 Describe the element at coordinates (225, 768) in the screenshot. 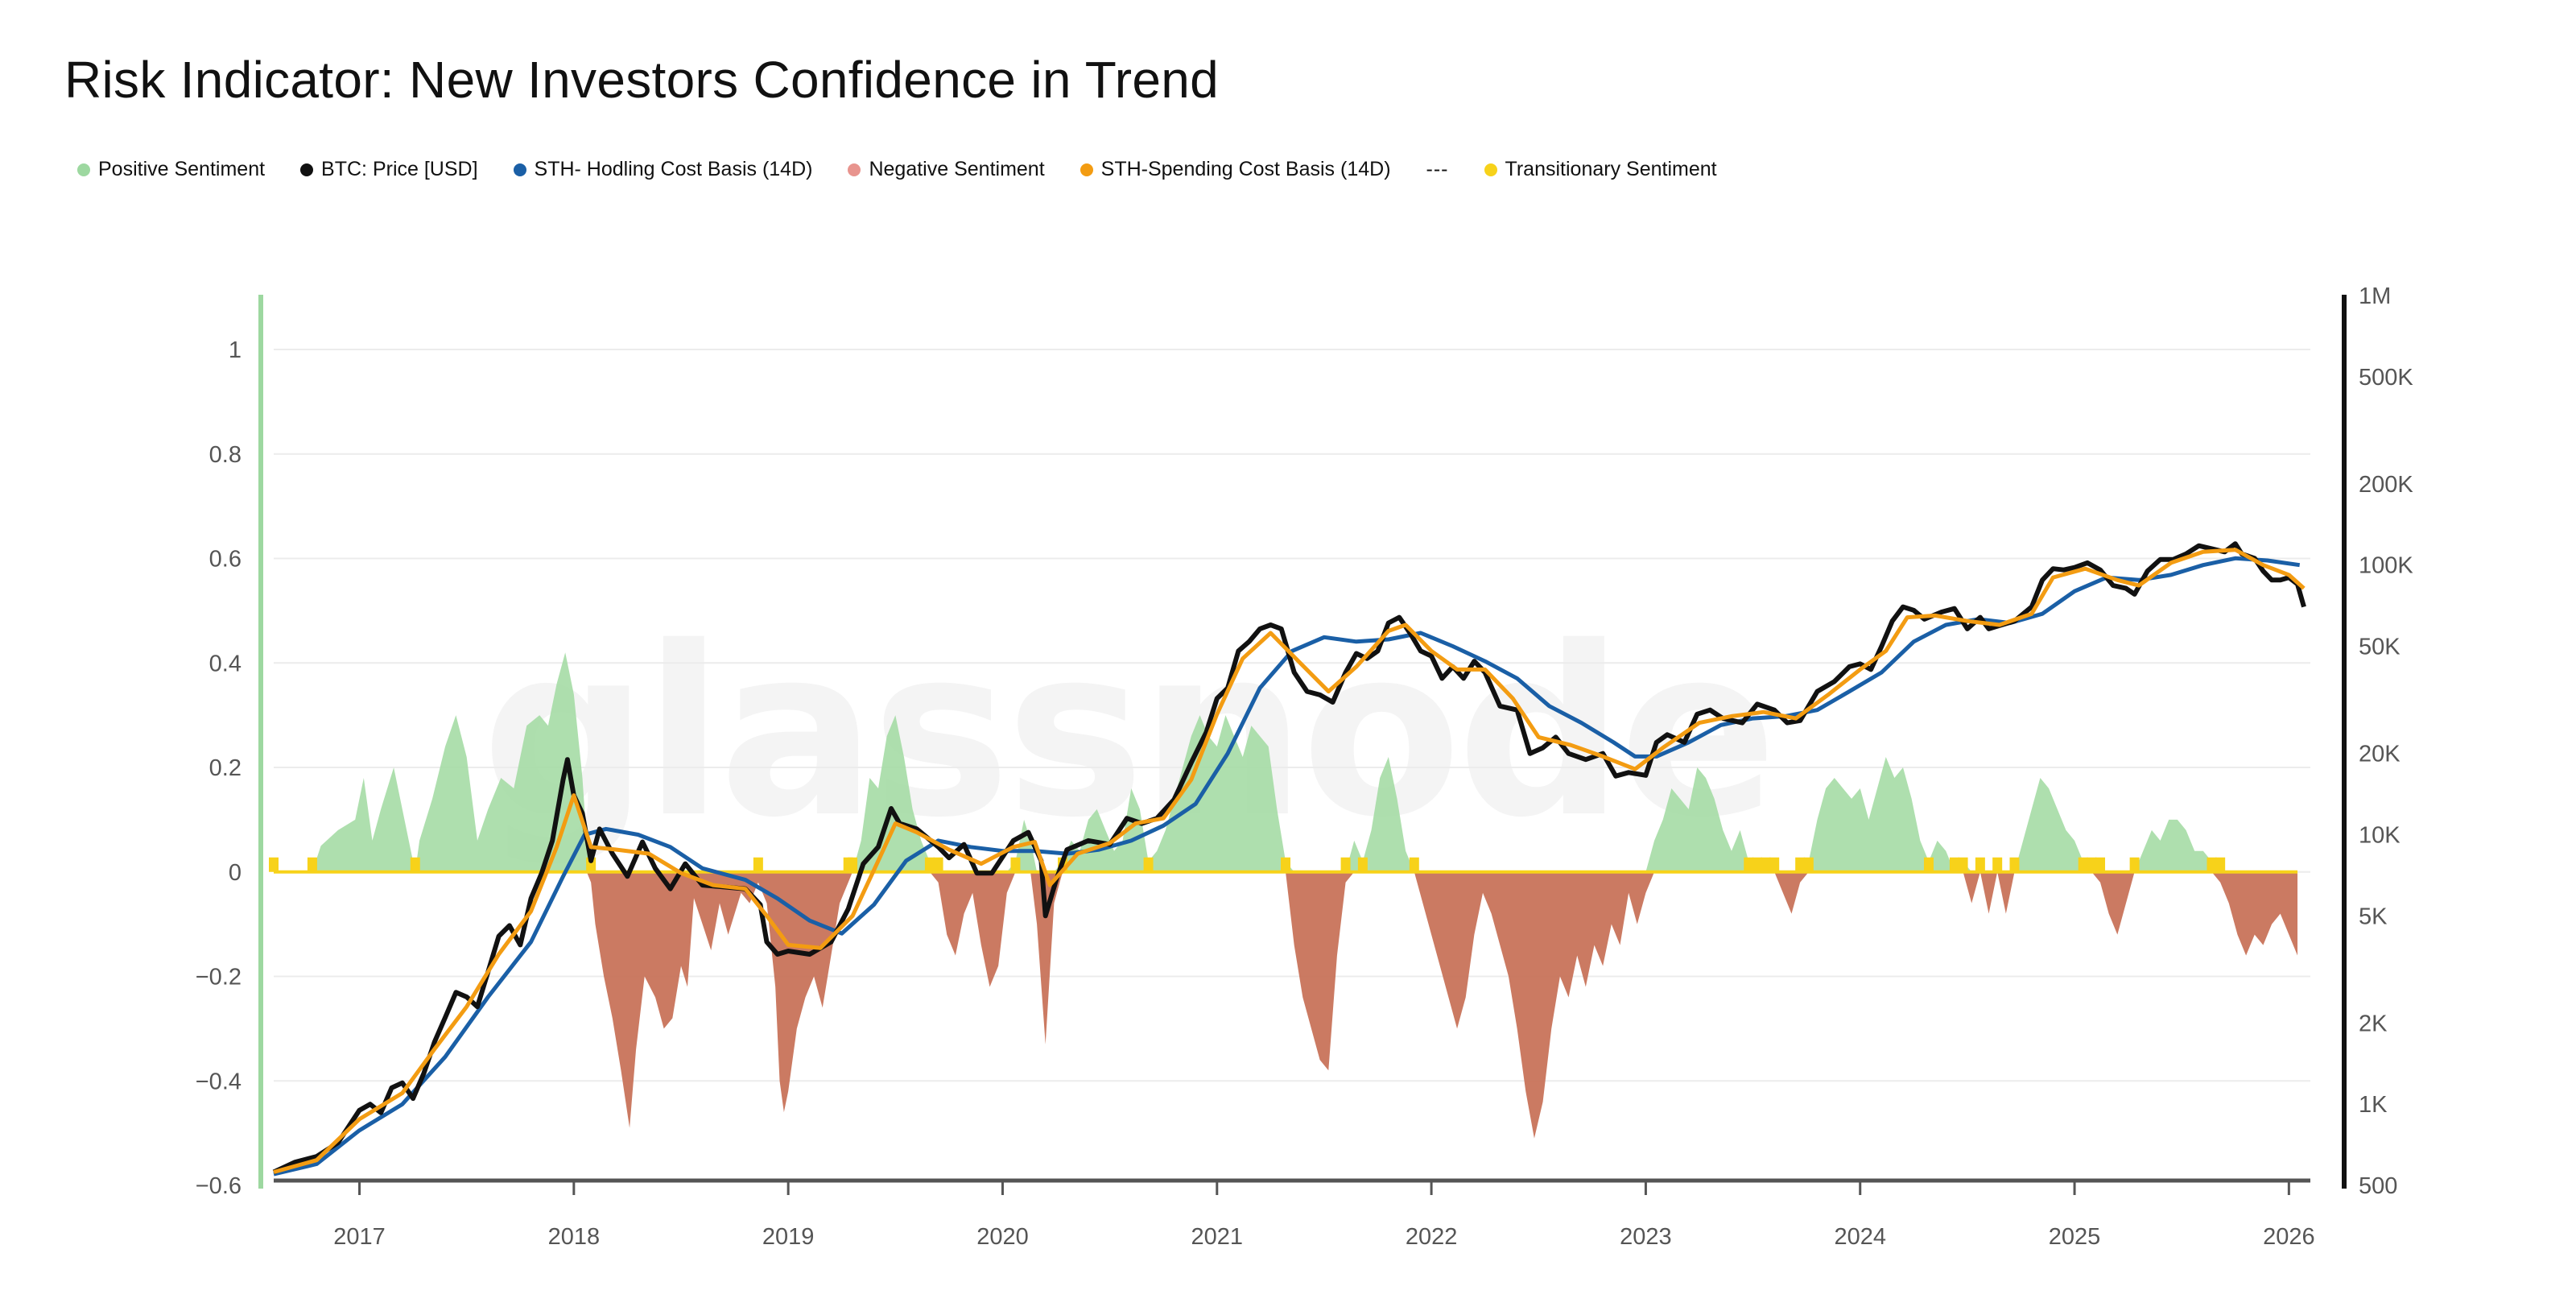

I see `left-tick-label: 0.2` at that location.